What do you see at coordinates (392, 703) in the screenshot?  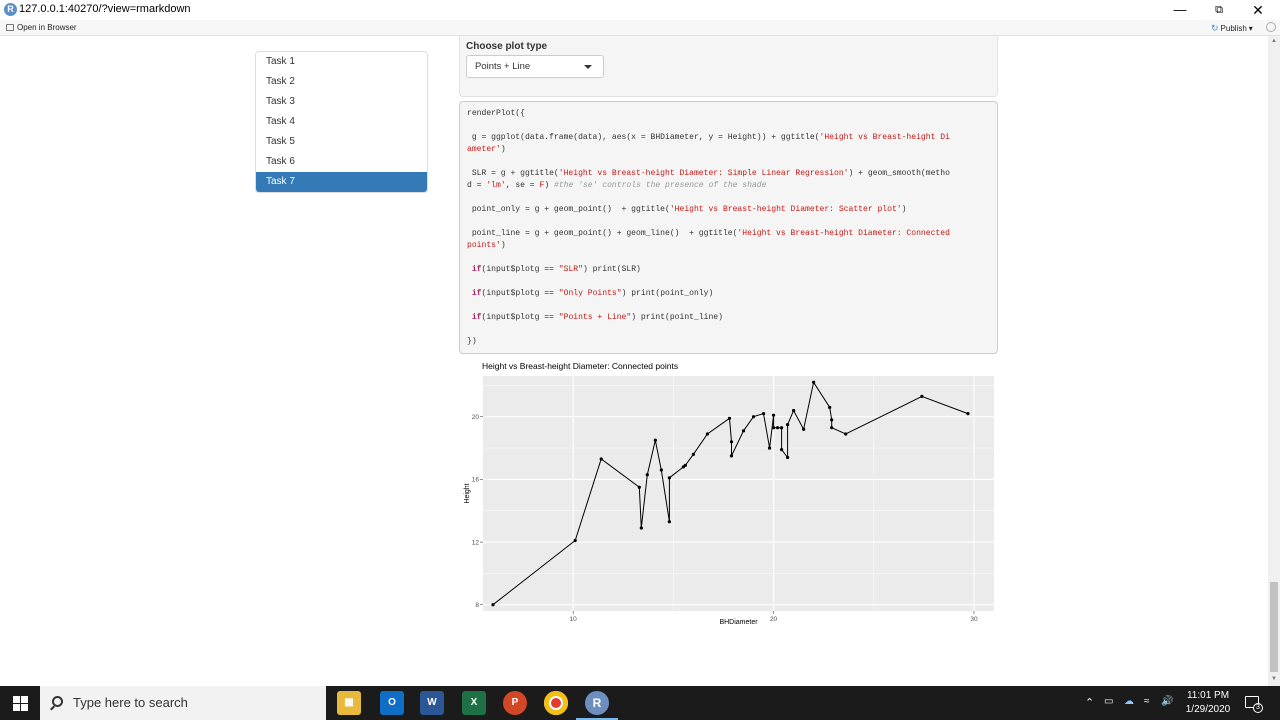 I see `outlook-icon: O` at bounding box center [392, 703].